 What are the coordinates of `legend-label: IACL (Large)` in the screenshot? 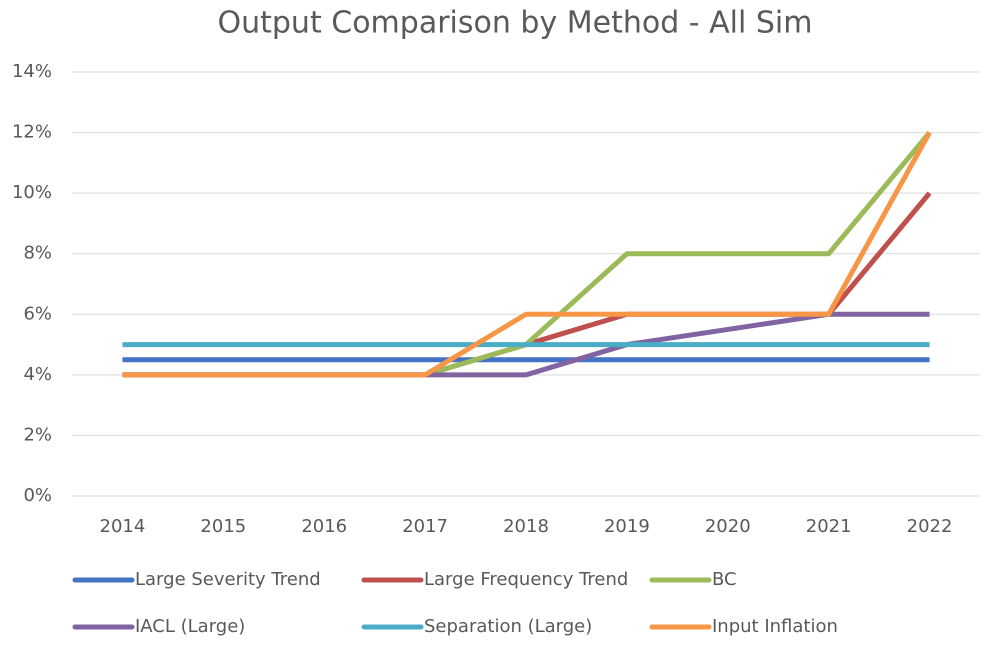 It's located at (190, 626).